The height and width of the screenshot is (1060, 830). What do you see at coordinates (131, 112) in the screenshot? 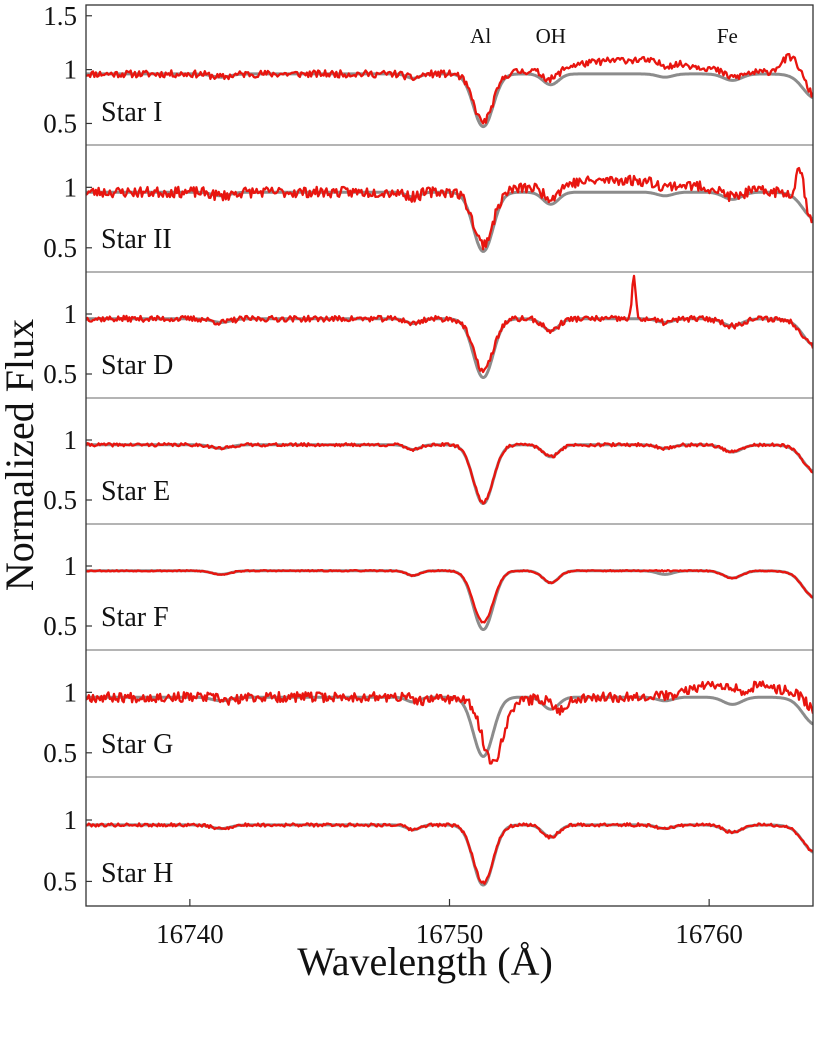
I see `star-label-star-i: Star I` at bounding box center [131, 112].